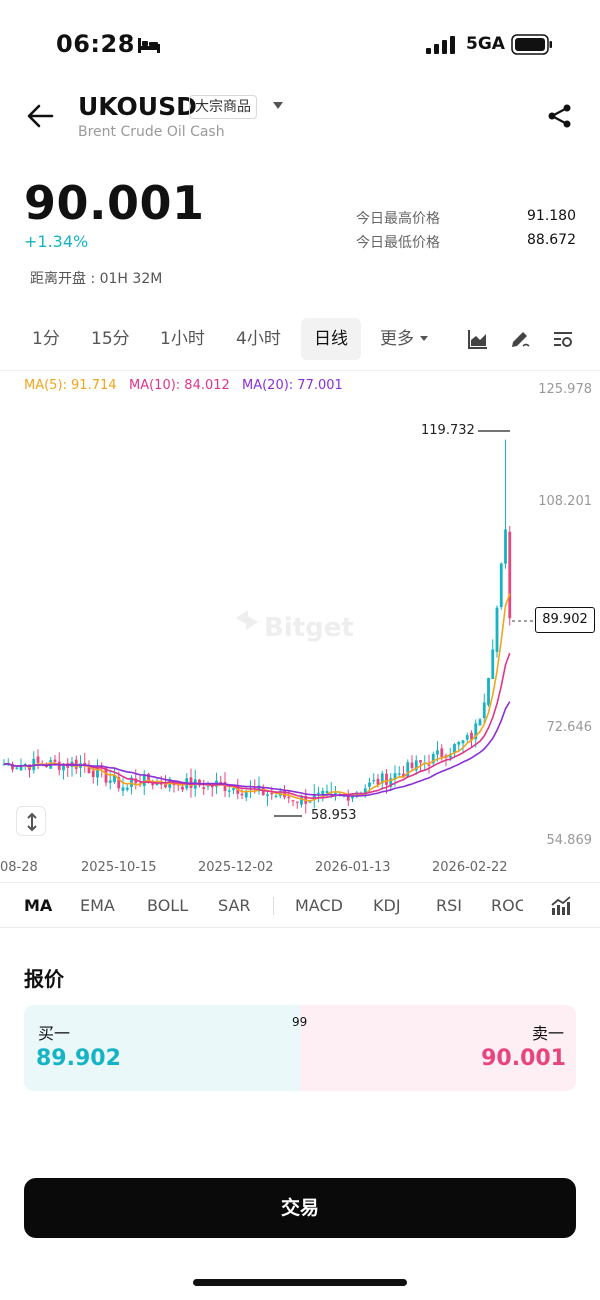 The height and width of the screenshot is (1300, 600). Describe the element at coordinates (19, 867) in the screenshot. I see `x-tick-label: 08-28` at that location.